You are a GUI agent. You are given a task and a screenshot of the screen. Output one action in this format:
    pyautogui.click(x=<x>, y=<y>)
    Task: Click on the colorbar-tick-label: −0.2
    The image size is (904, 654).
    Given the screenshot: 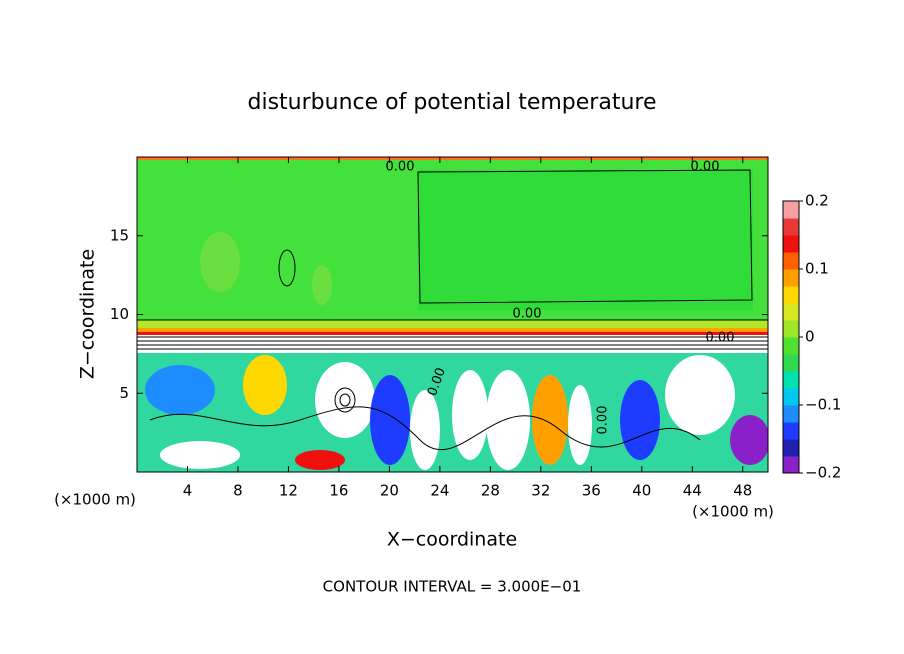 What is the action you would take?
    pyautogui.click(x=823, y=473)
    